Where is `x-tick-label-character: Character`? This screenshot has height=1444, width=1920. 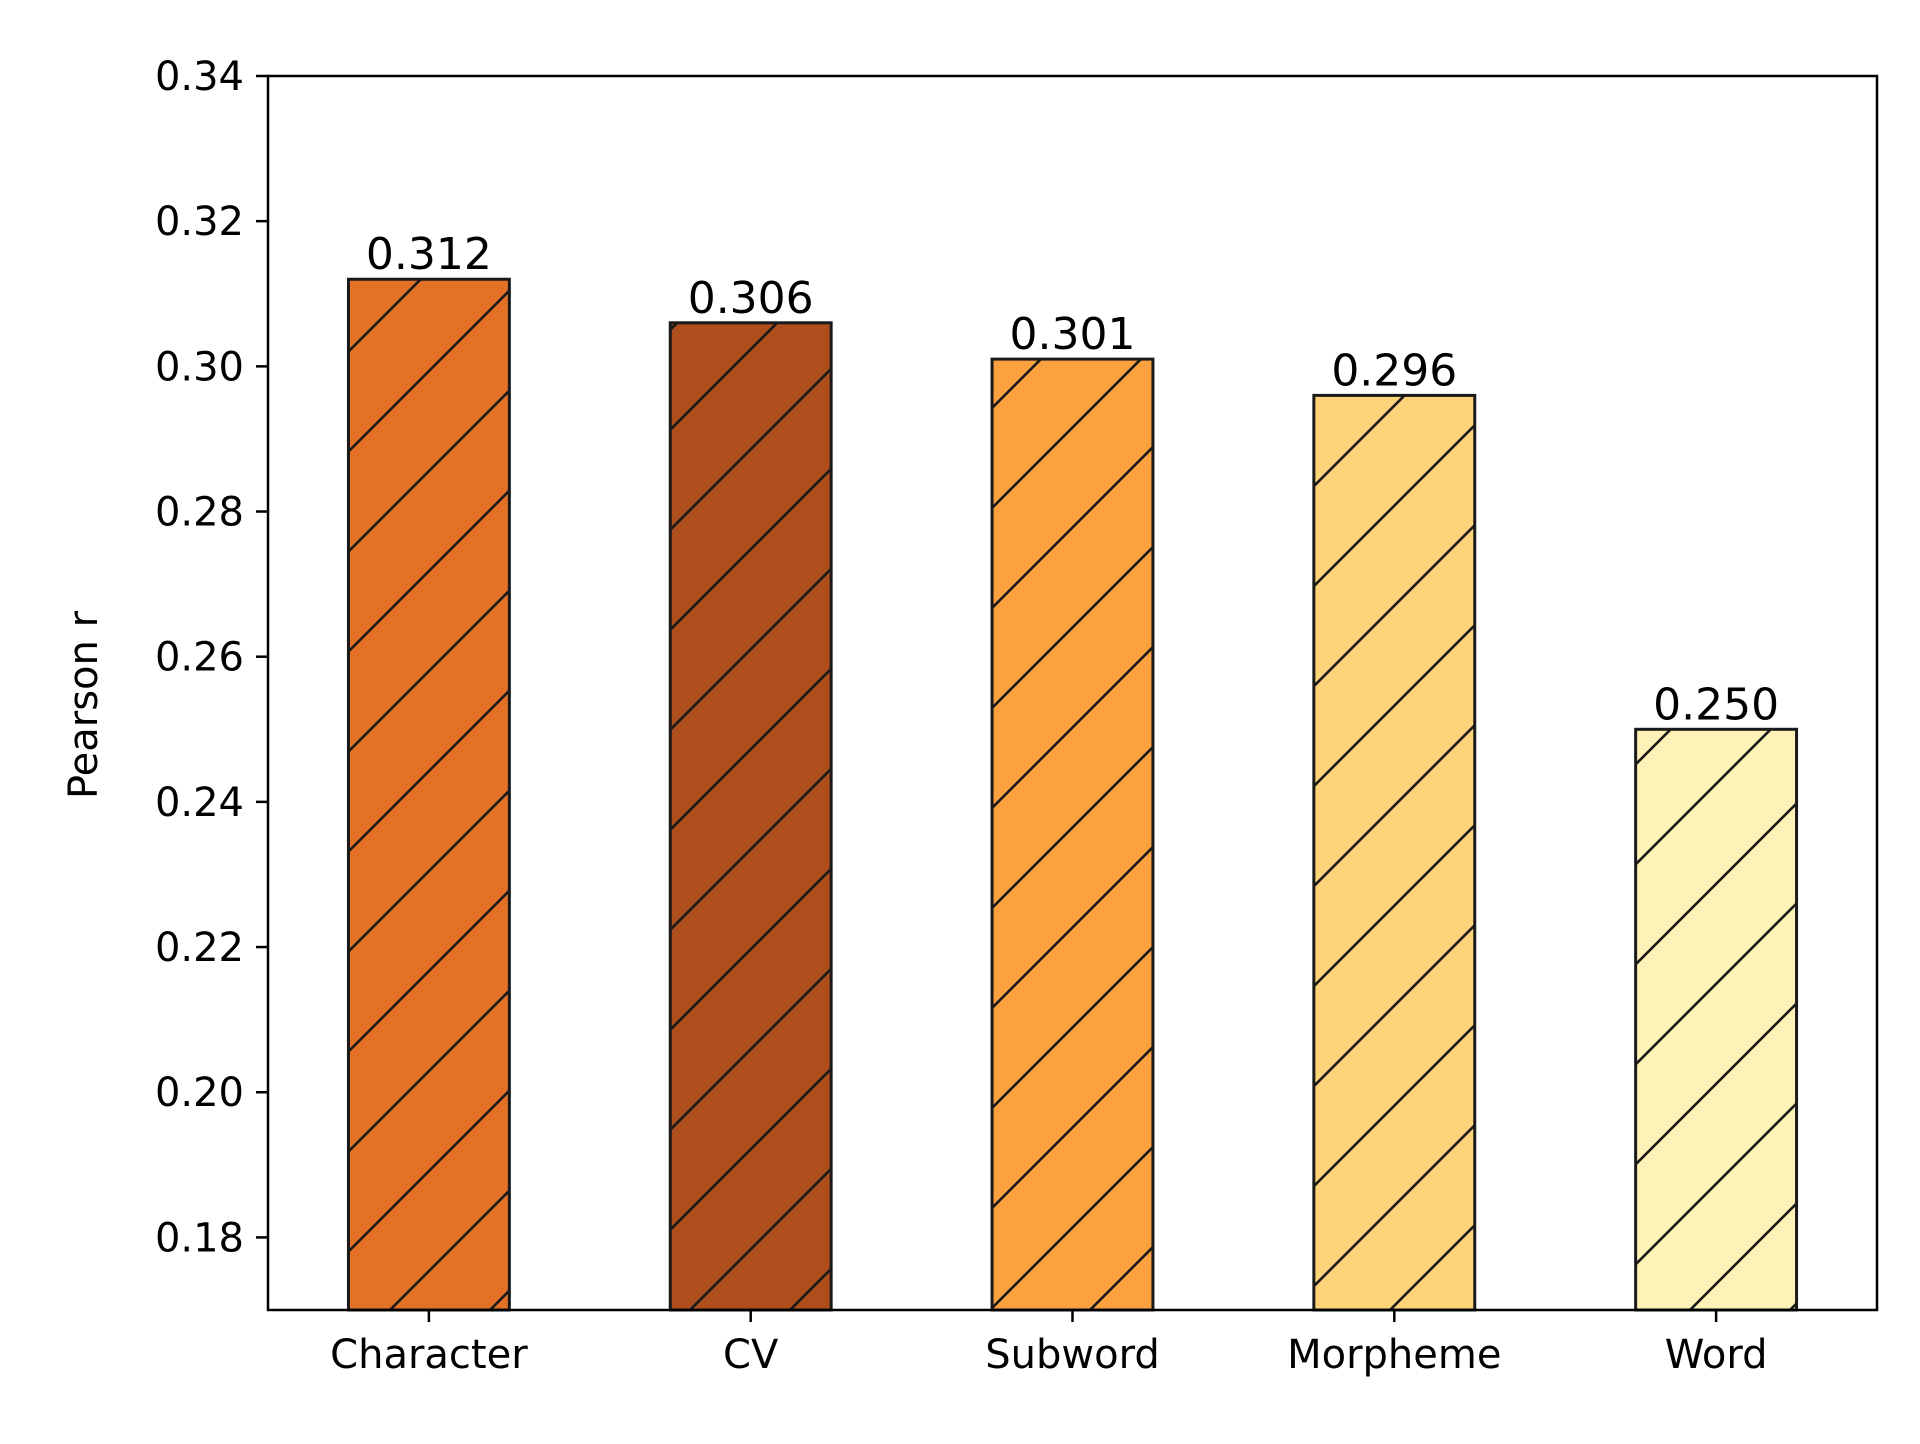 x-tick-label-character: Character is located at coordinates (429, 1355).